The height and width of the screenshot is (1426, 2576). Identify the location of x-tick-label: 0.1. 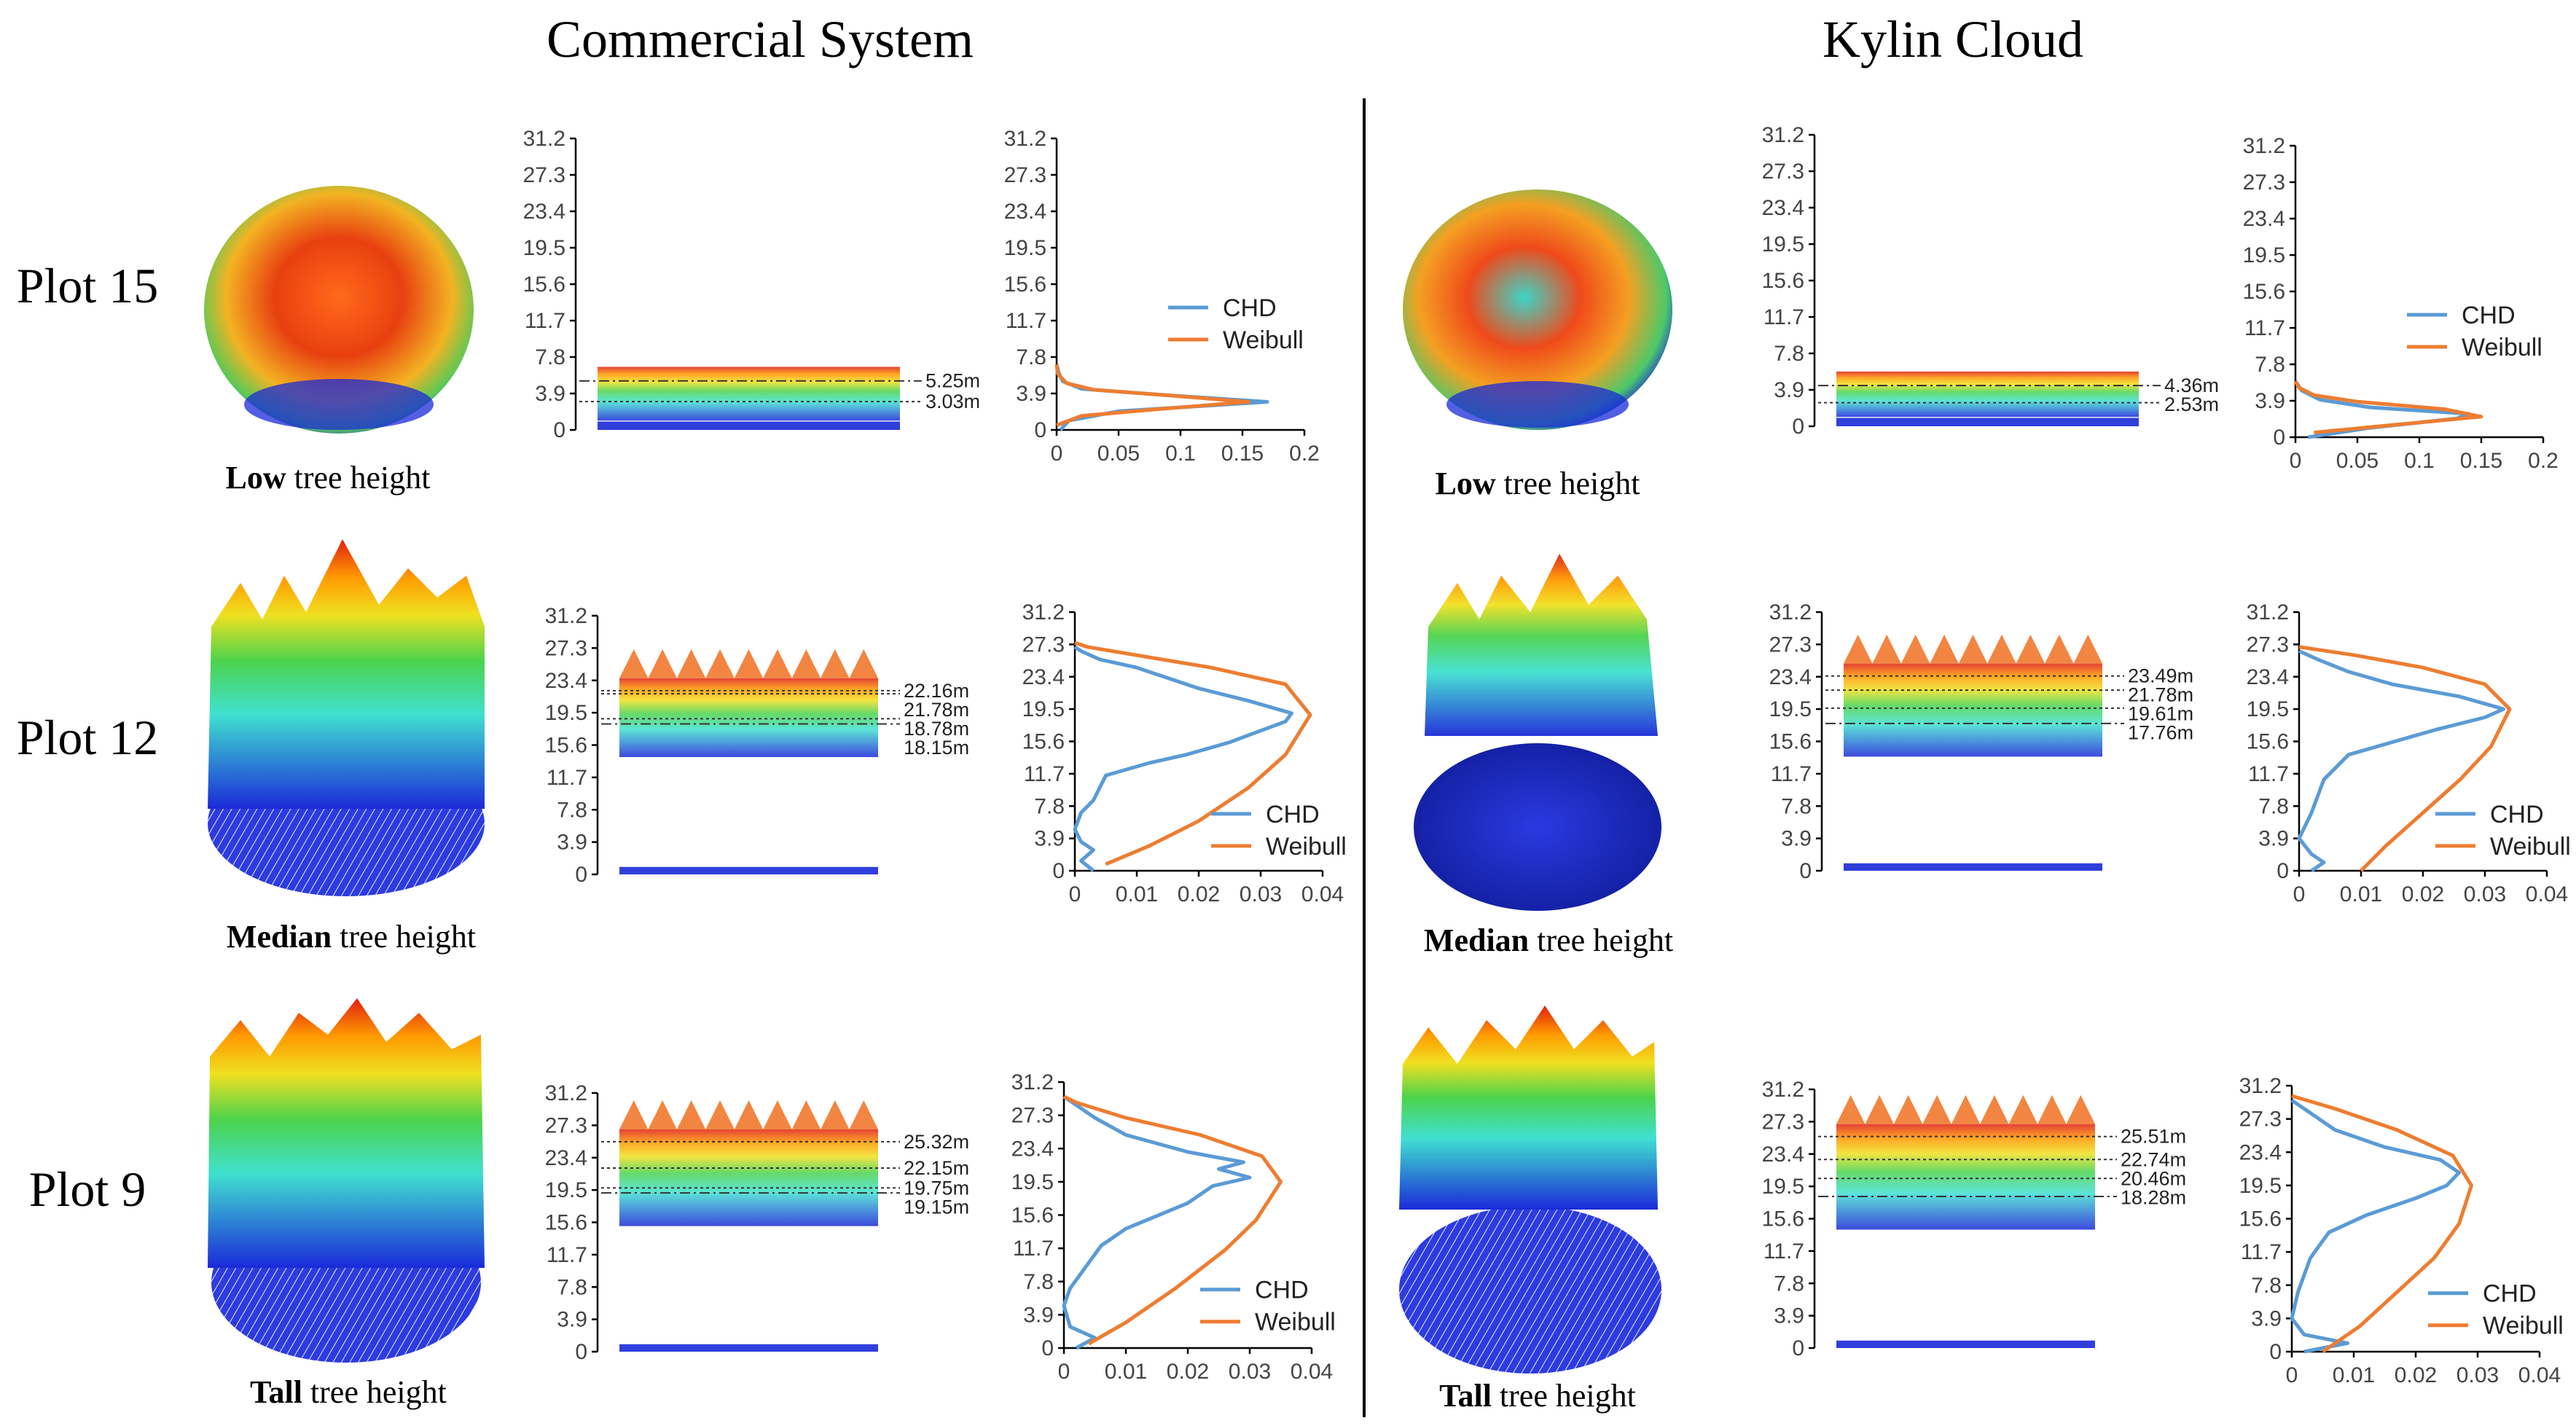
(1180, 454).